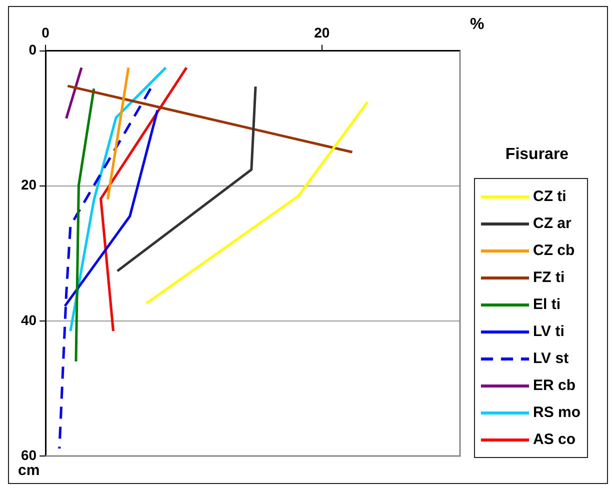  Describe the element at coordinates (551, 358) in the screenshot. I see `legend-label: LV st` at that location.